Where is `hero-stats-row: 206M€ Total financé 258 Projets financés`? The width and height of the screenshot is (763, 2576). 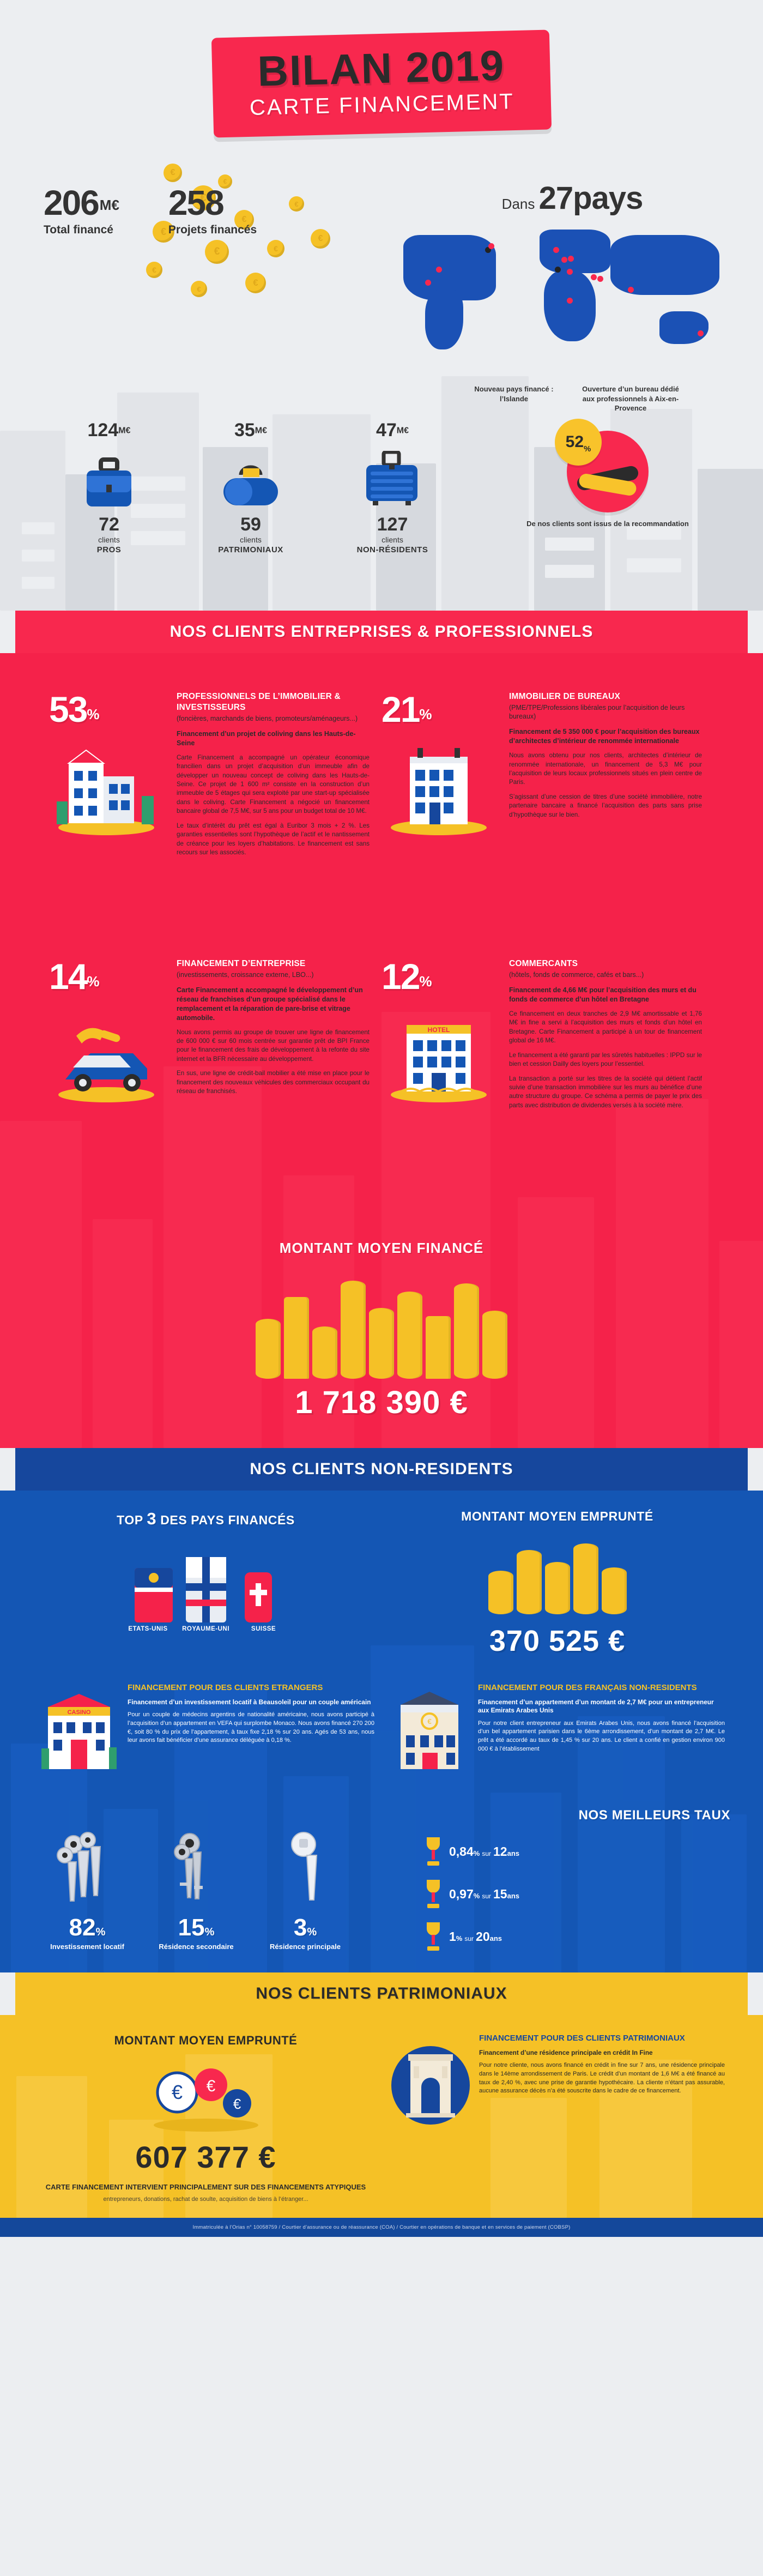
hero-stats-row: 206M€ Total financé 258 Projets financés is located at coordinates (381, 211).